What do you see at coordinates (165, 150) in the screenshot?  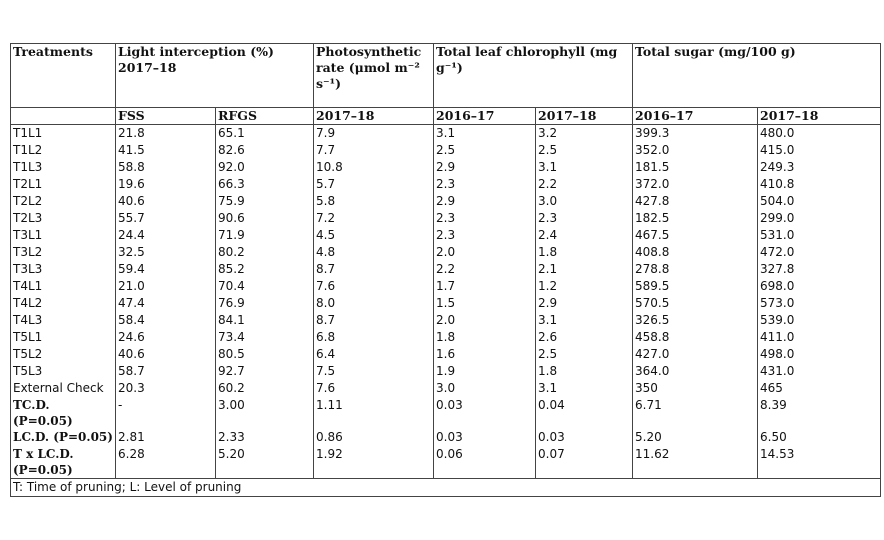 I see `table-cell: 41.5` at bounding box center [165, 150].